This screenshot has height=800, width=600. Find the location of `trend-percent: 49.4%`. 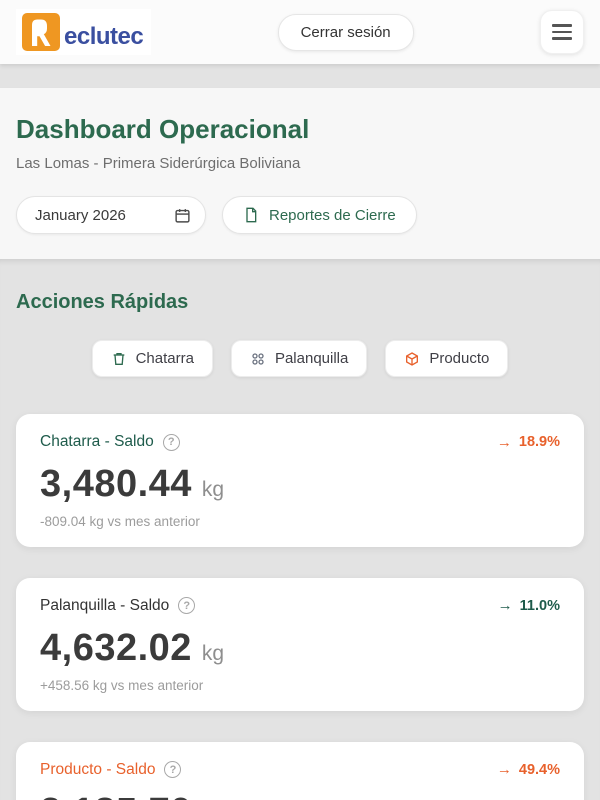

trend-percent: 49.4% is located at coordinates (539, 769).